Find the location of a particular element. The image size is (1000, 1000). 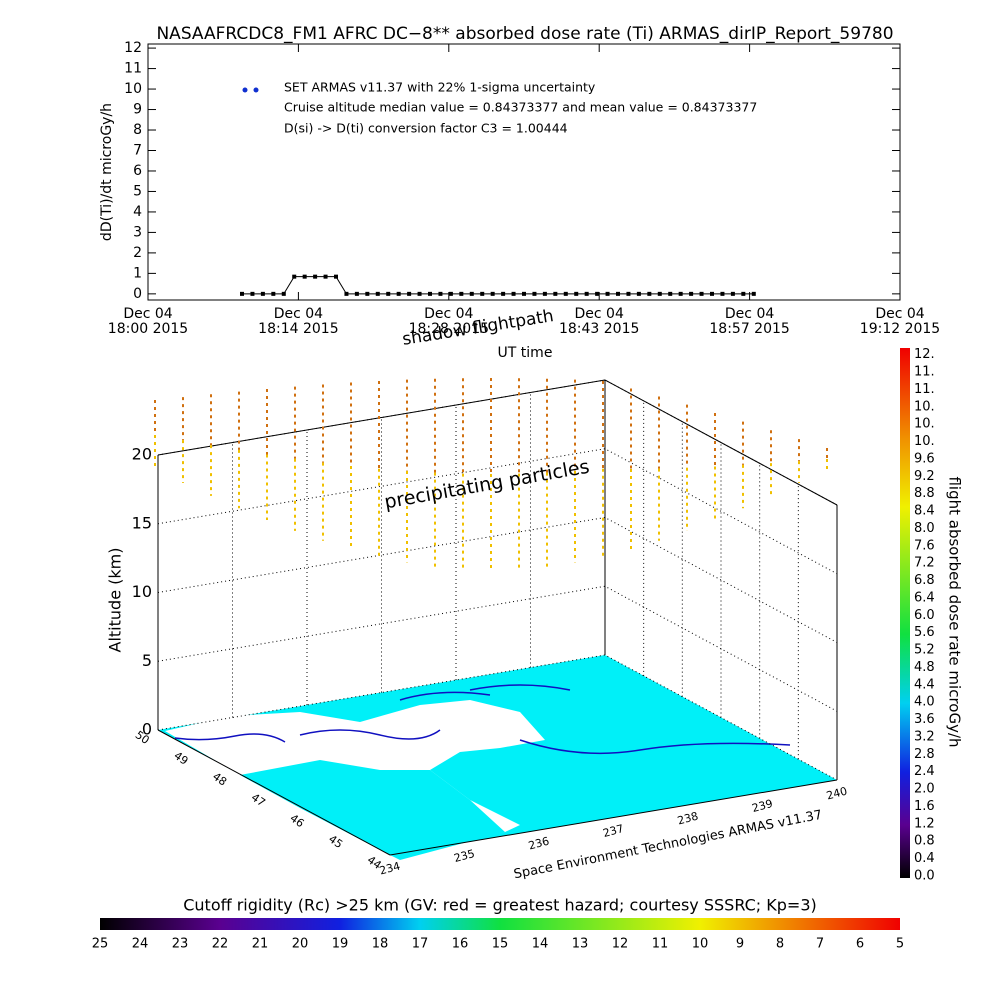

colorbar-tick-label: 11. is located at coordinates (924, 389).